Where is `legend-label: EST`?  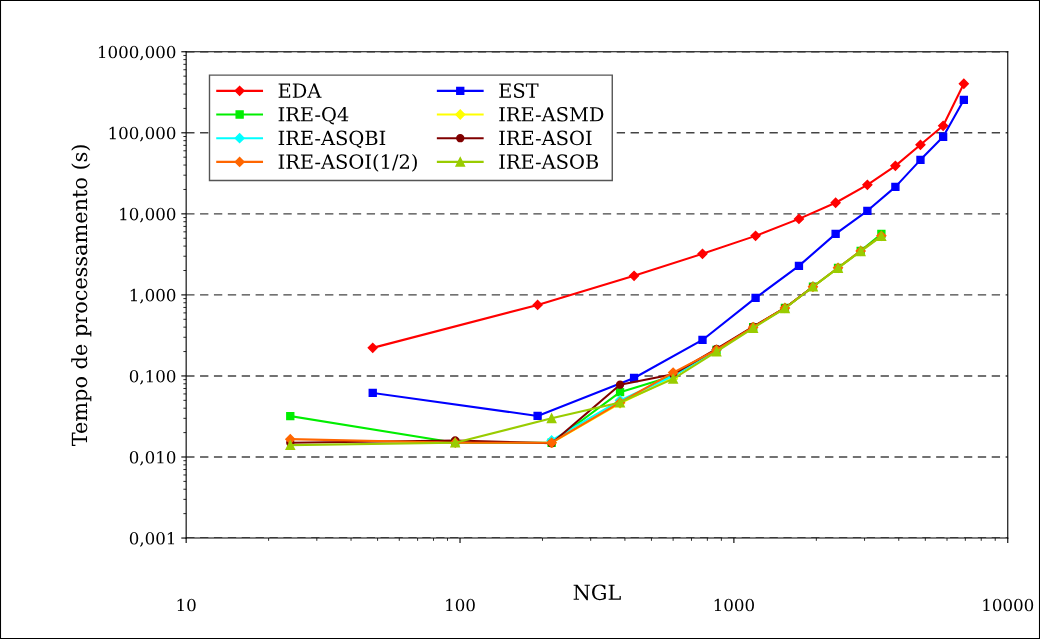 legend-label: EST is located at coordinates (519, 90).